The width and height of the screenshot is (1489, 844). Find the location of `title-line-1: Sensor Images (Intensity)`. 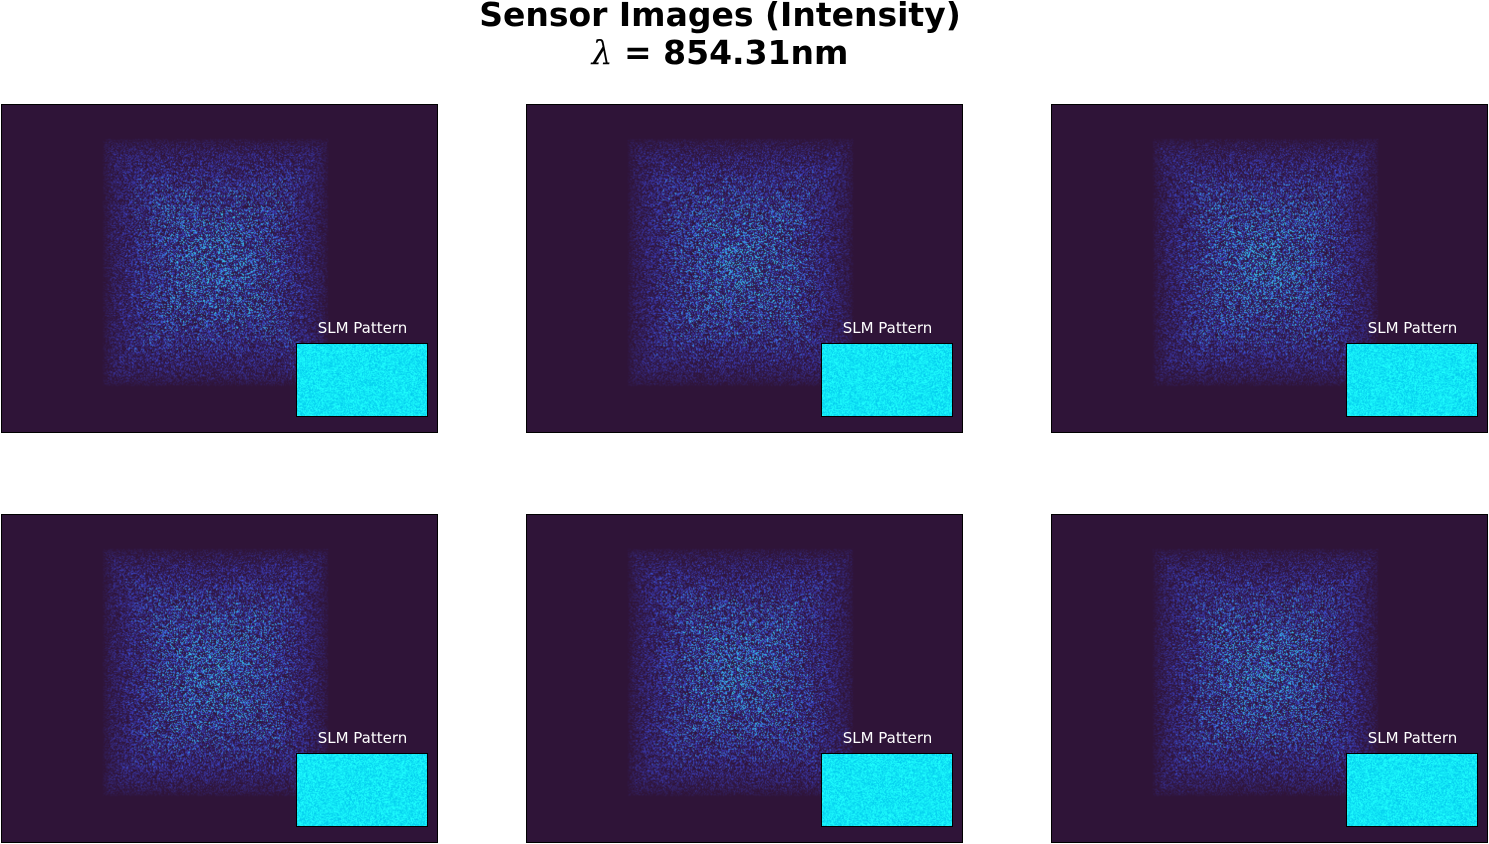

title-line-1: Sensor Images (Intensity) is located at coordinates (720, 17).